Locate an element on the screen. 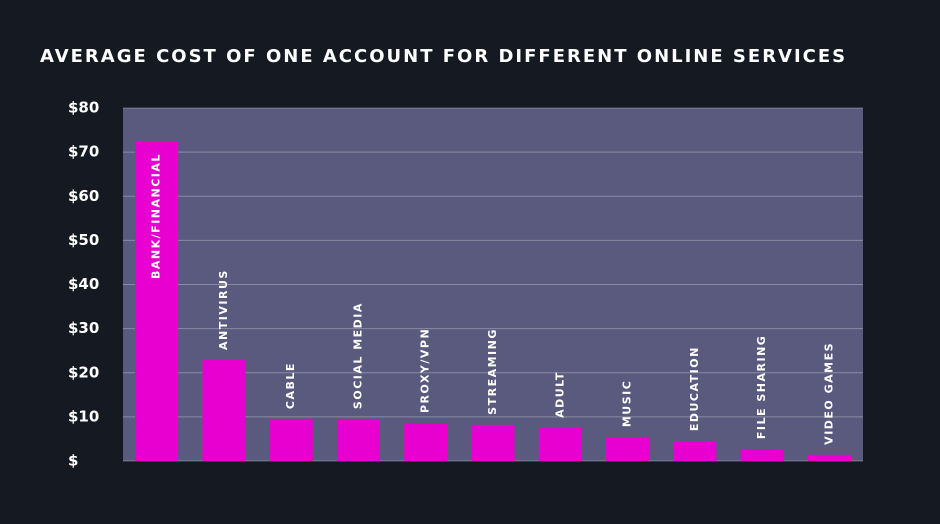 The width and height of the screenshot is (940, 524). category-label: ADULT is located at coordinates (559, 394).